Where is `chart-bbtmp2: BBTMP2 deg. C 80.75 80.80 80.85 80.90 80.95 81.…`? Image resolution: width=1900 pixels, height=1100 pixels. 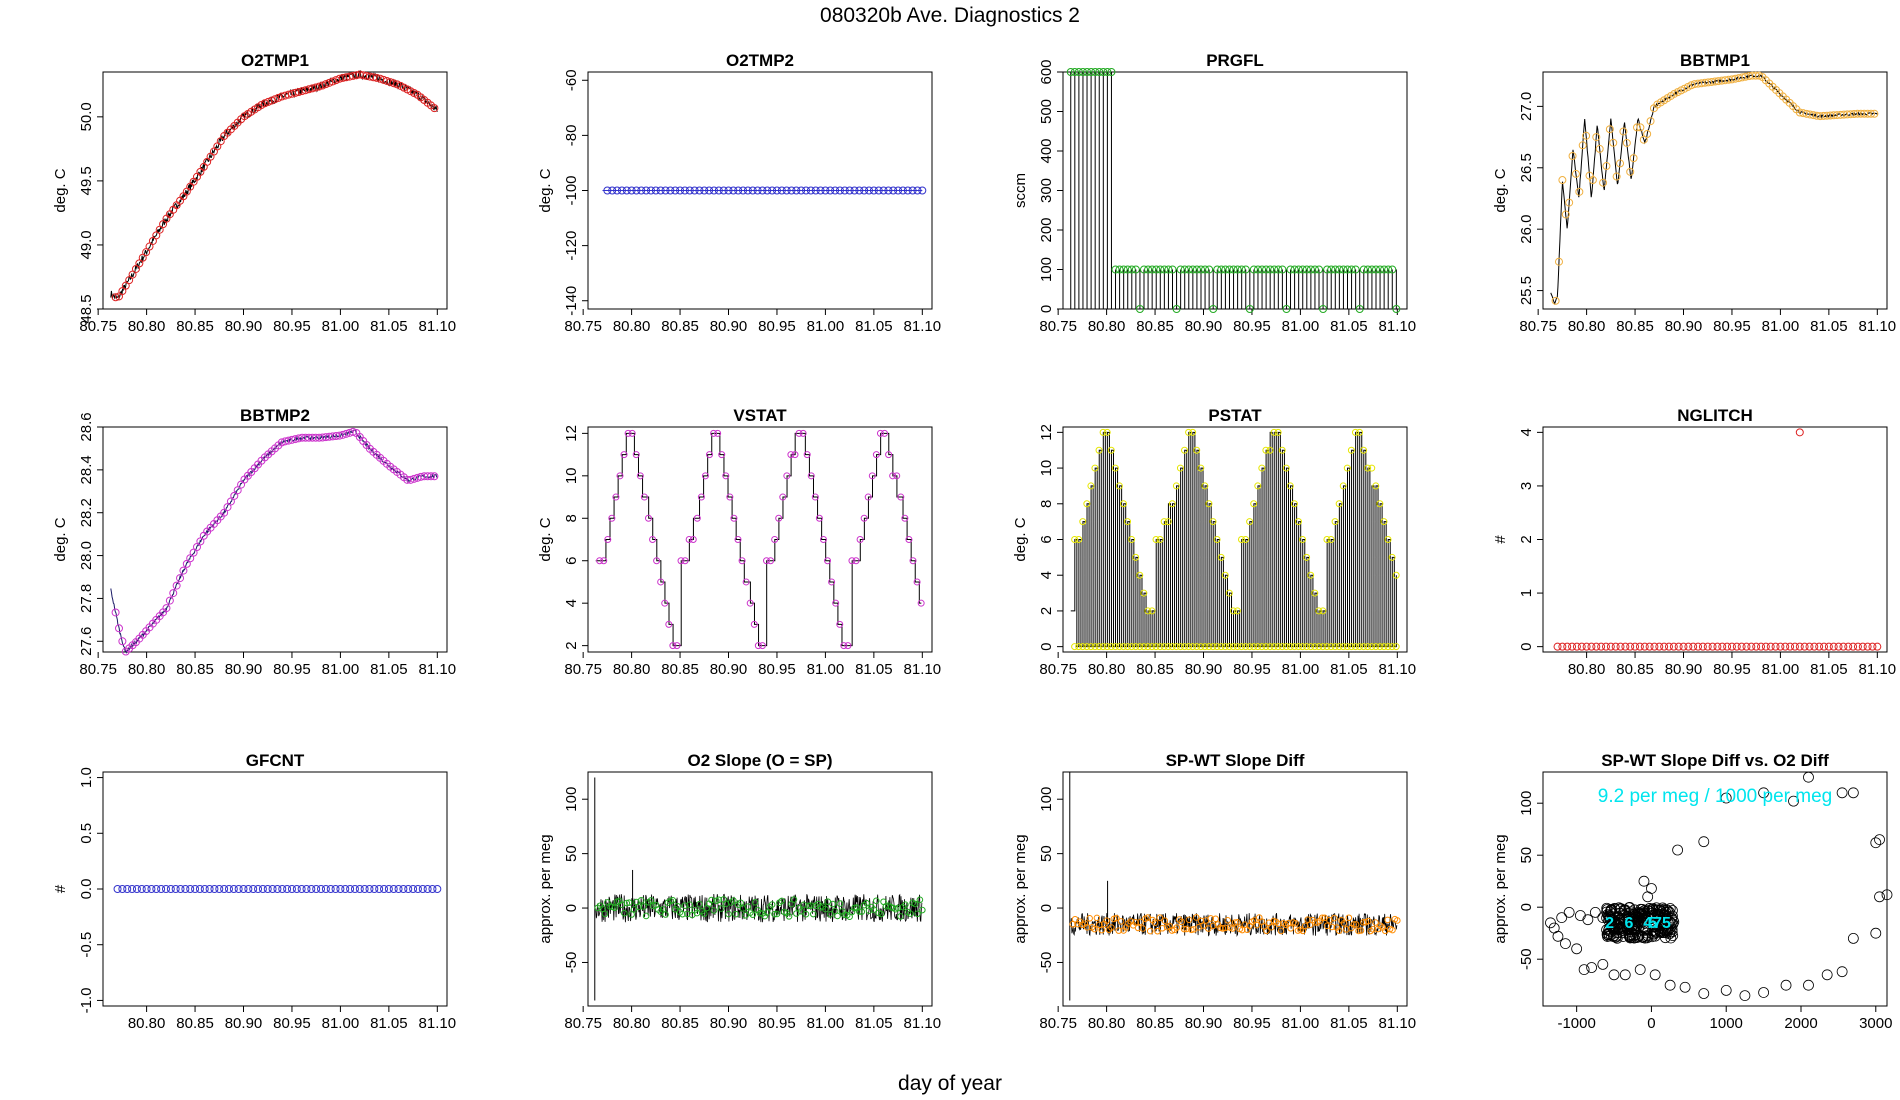
chart-bbtmp2: BBTMP2 deg. C 80.75 80.80 80.85 80.90 80.95 81.… is located at coordinates (254, 542).